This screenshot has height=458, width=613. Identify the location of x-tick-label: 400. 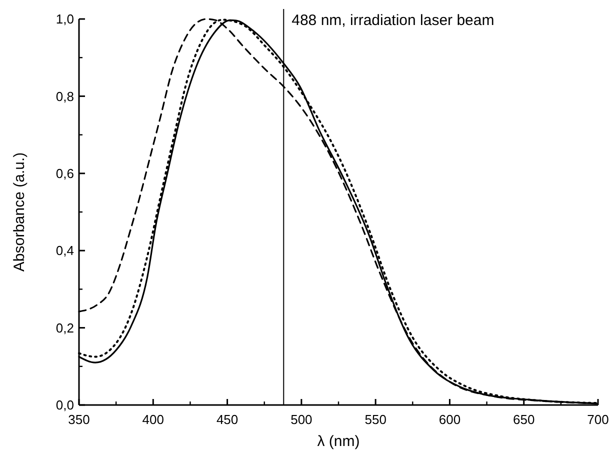
(153, 419).